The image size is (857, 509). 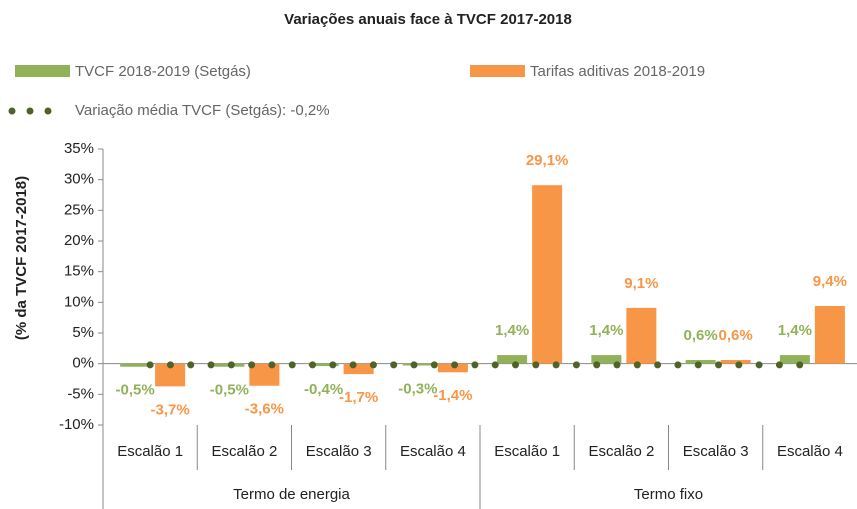 I want to click on group-label: Termo de energia, so click(x=291, y=494).